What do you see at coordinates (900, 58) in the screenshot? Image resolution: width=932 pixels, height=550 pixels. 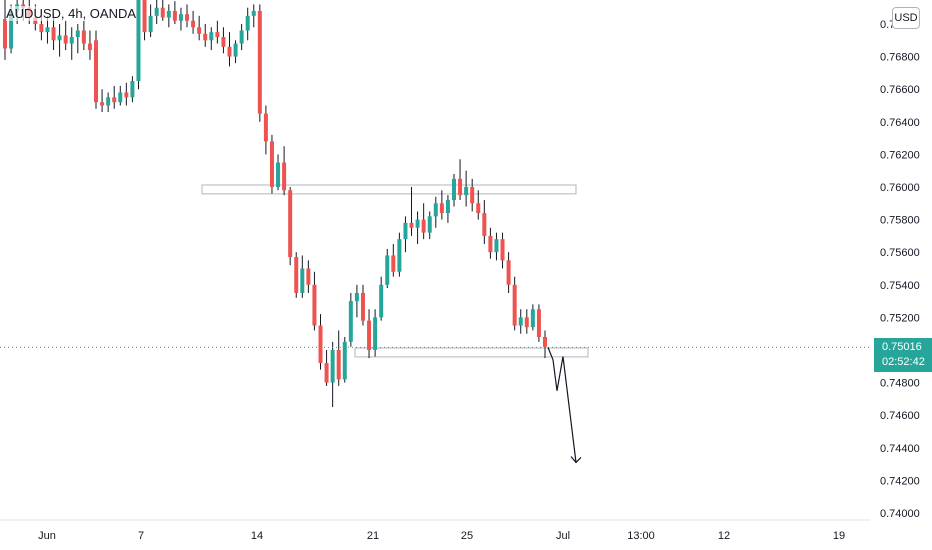 I see `price-tick-label: 0.76800` at bounding box center [900, 58].